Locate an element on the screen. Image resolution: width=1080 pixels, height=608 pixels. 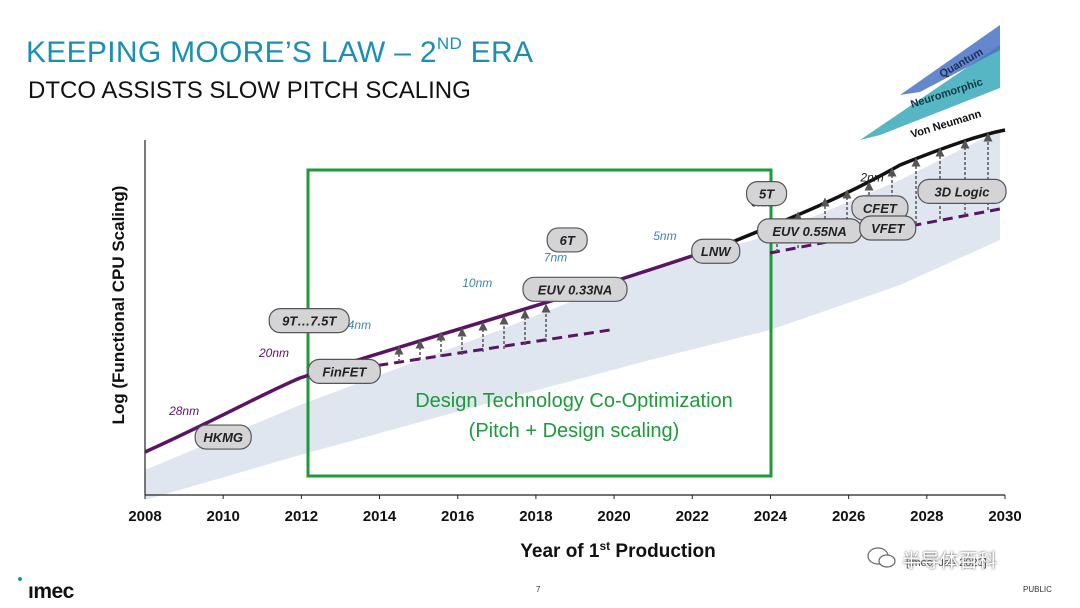
tech-pill-label: VFET is located at coordinates (888, 228).